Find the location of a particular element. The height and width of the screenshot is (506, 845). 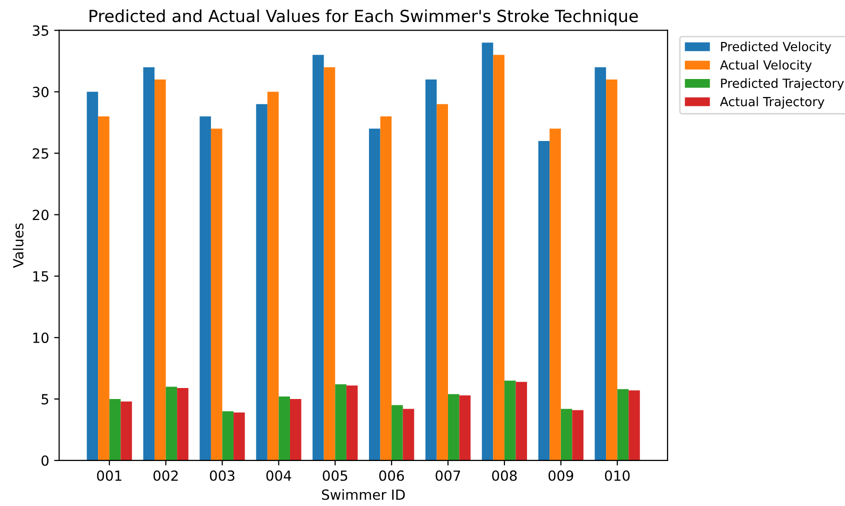

y-tick-label: 5 is located at coordinates (45, 399).